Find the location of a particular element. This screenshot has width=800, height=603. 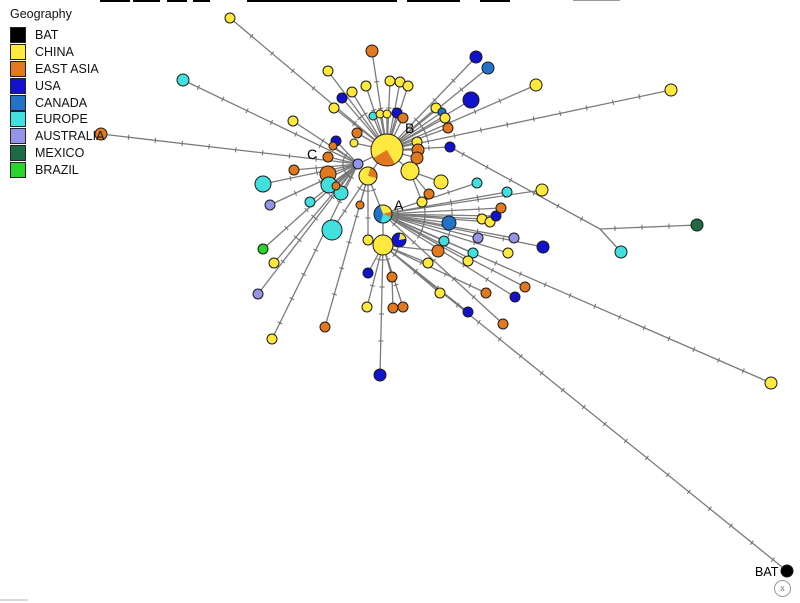

legend-swatch is located at coordinates (18, 35).